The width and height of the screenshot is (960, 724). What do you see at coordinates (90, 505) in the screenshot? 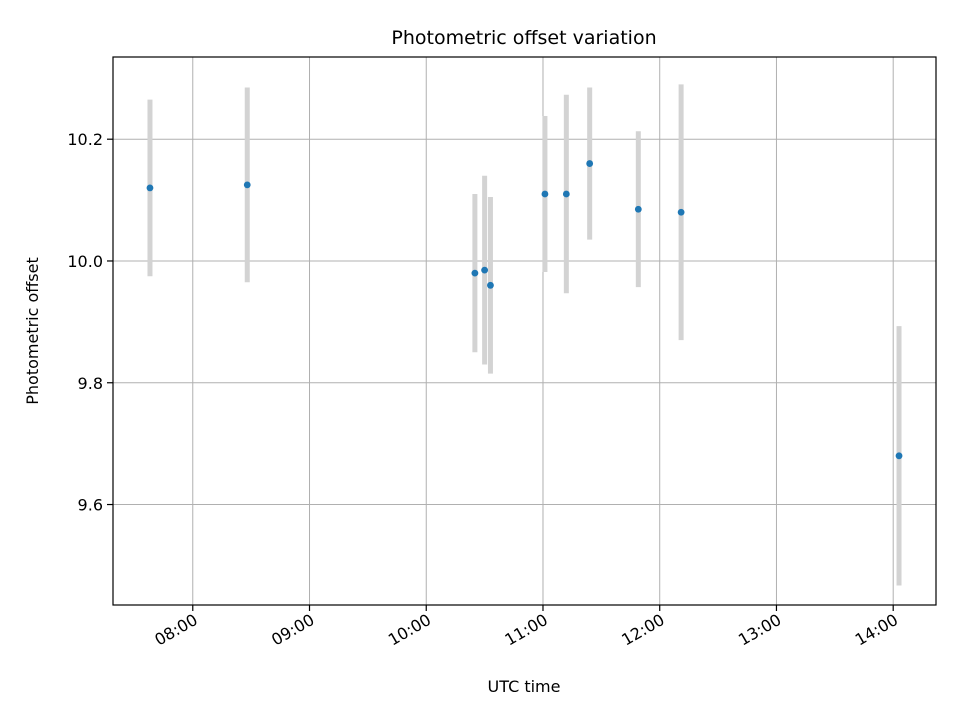
I see `y-tick-label: 9.6` at bounding box center [90, 505].